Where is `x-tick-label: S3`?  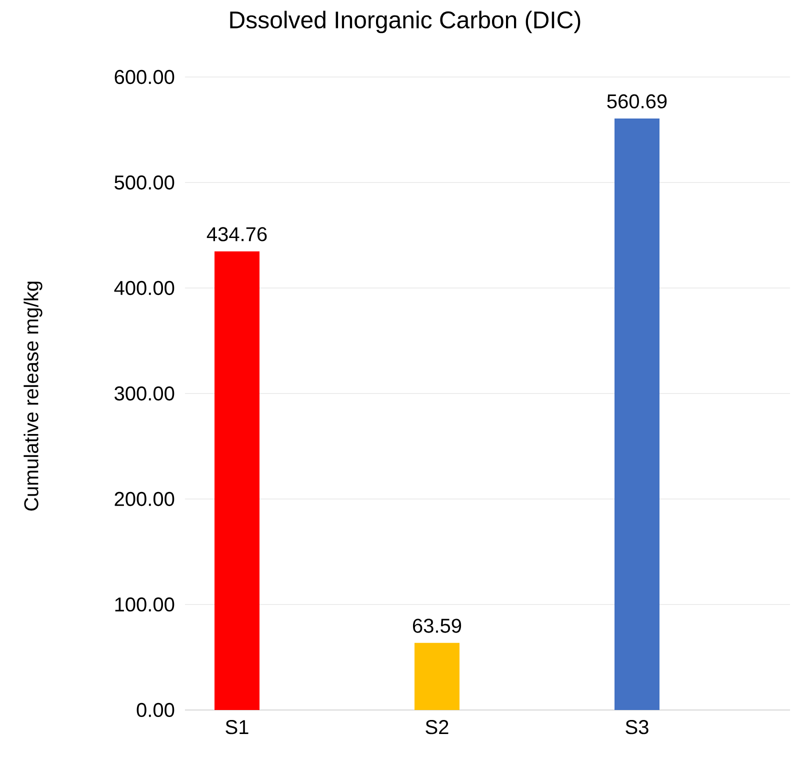
x-tick-label: S3 is located at coordinates (637, 727).